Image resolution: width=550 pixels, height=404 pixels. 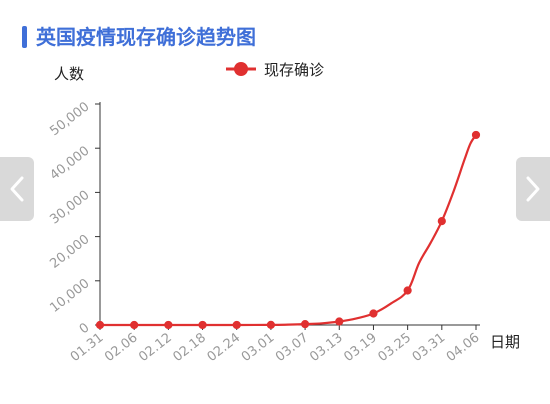 What do you see at coordinates (429, 347) in the screenshot?
I see `x-tick-label: 03.31` at bounding box center [429, 347].